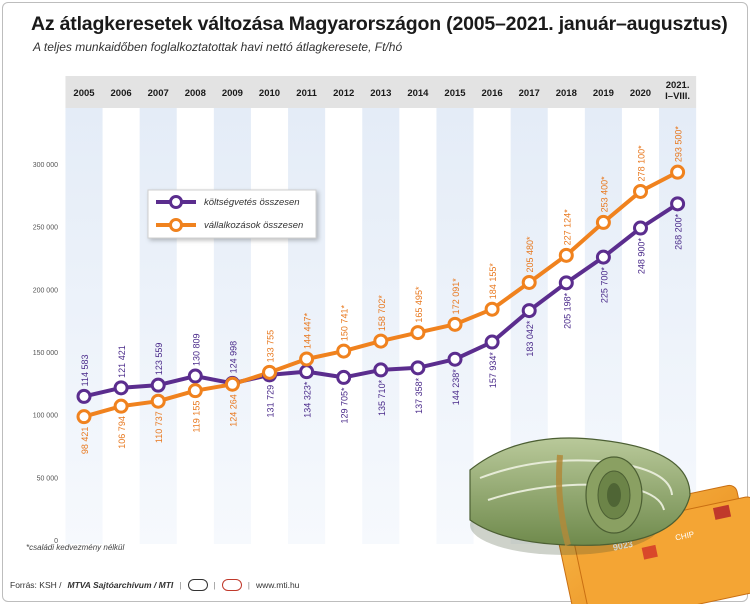 This screenshot has height=604, width=750. Describe the element at coordinates (677, 96) in the screenshot. I see `year-label: I–VIII.` at that location.